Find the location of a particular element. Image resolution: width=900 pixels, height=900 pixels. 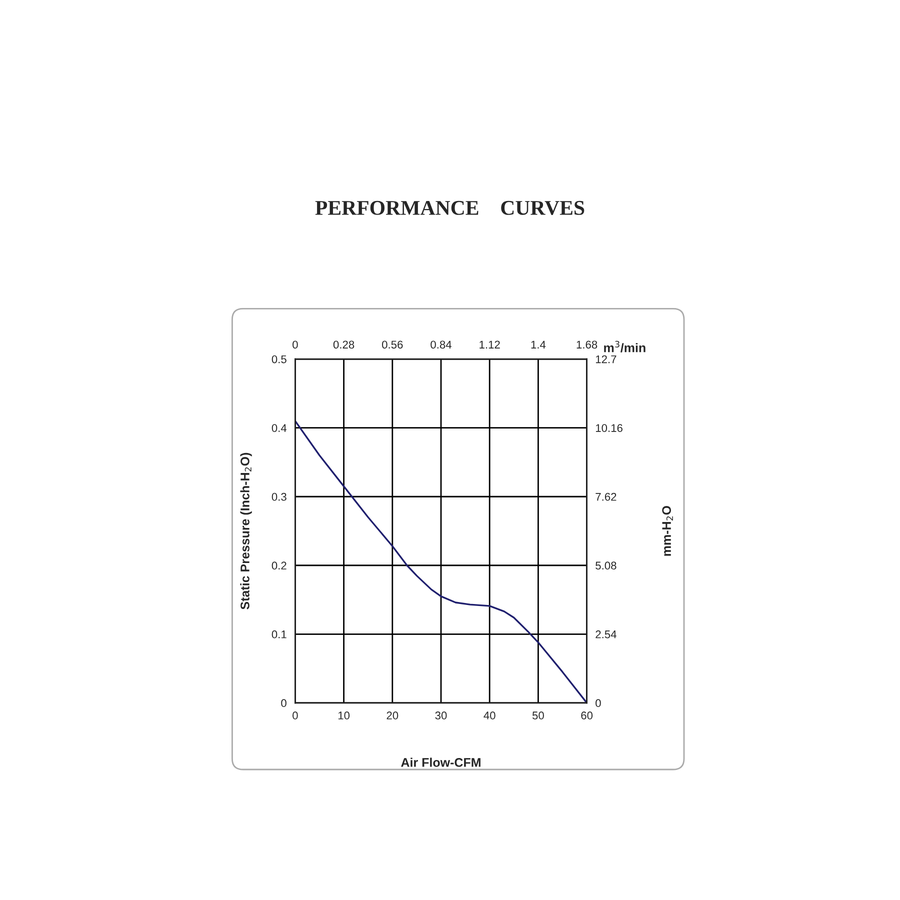

x-tick-label: 10 is located at coordinates (344, 716).